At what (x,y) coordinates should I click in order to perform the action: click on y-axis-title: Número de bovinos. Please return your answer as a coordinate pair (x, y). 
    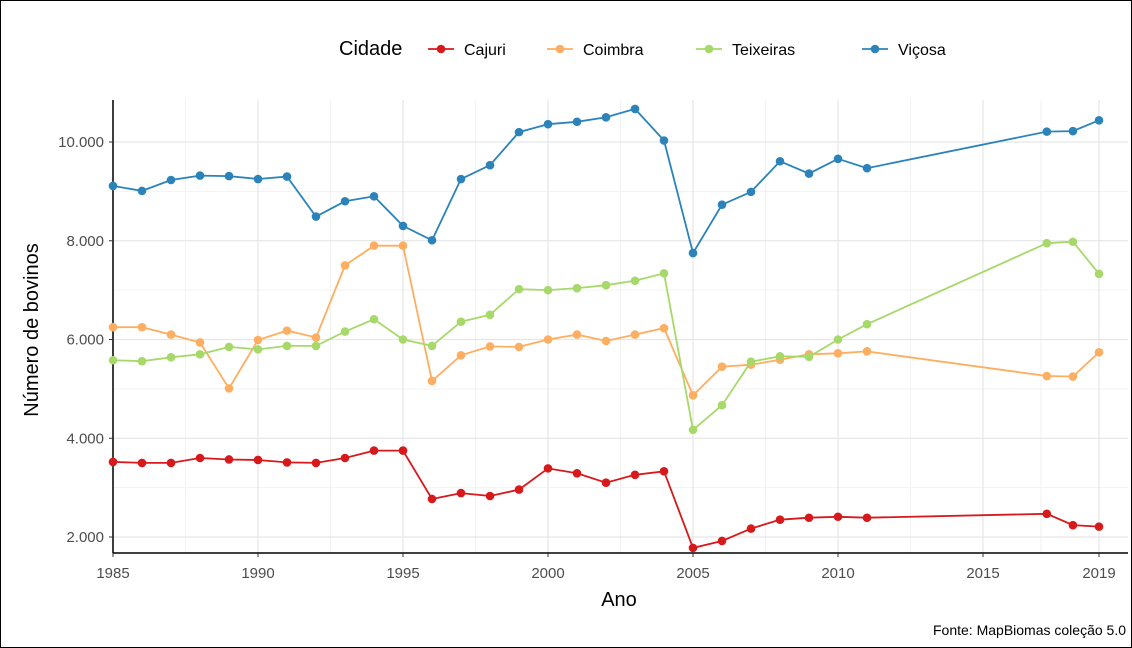
    Looking at the image, I should click on (32, 329).